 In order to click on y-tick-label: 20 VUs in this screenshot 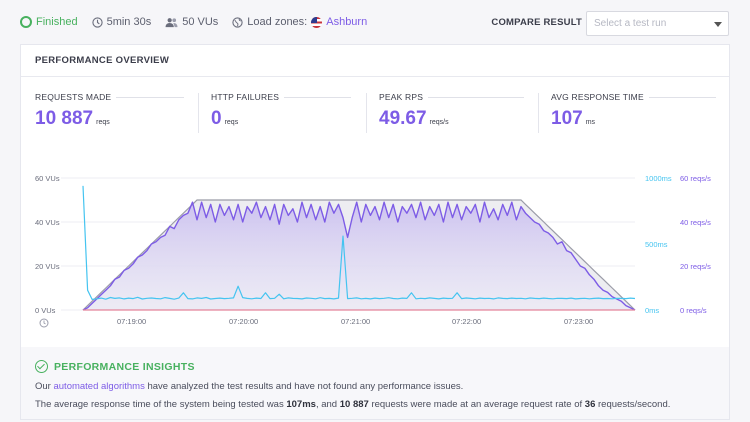, I will do `click(47, 266)`.